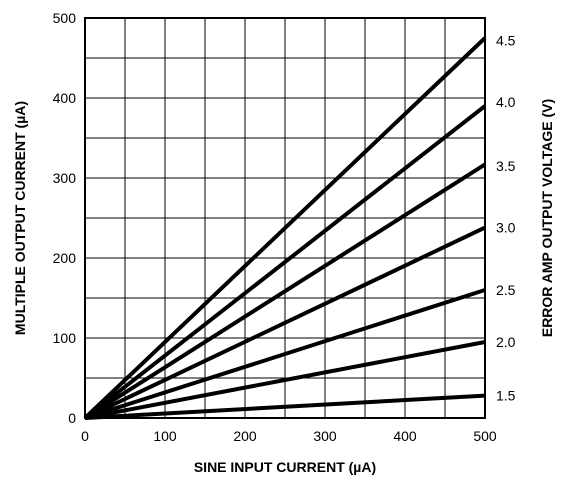  Describe the element at coordinates (405, 436) in the screenshot. I see `x-tick-label: 400` at that location.